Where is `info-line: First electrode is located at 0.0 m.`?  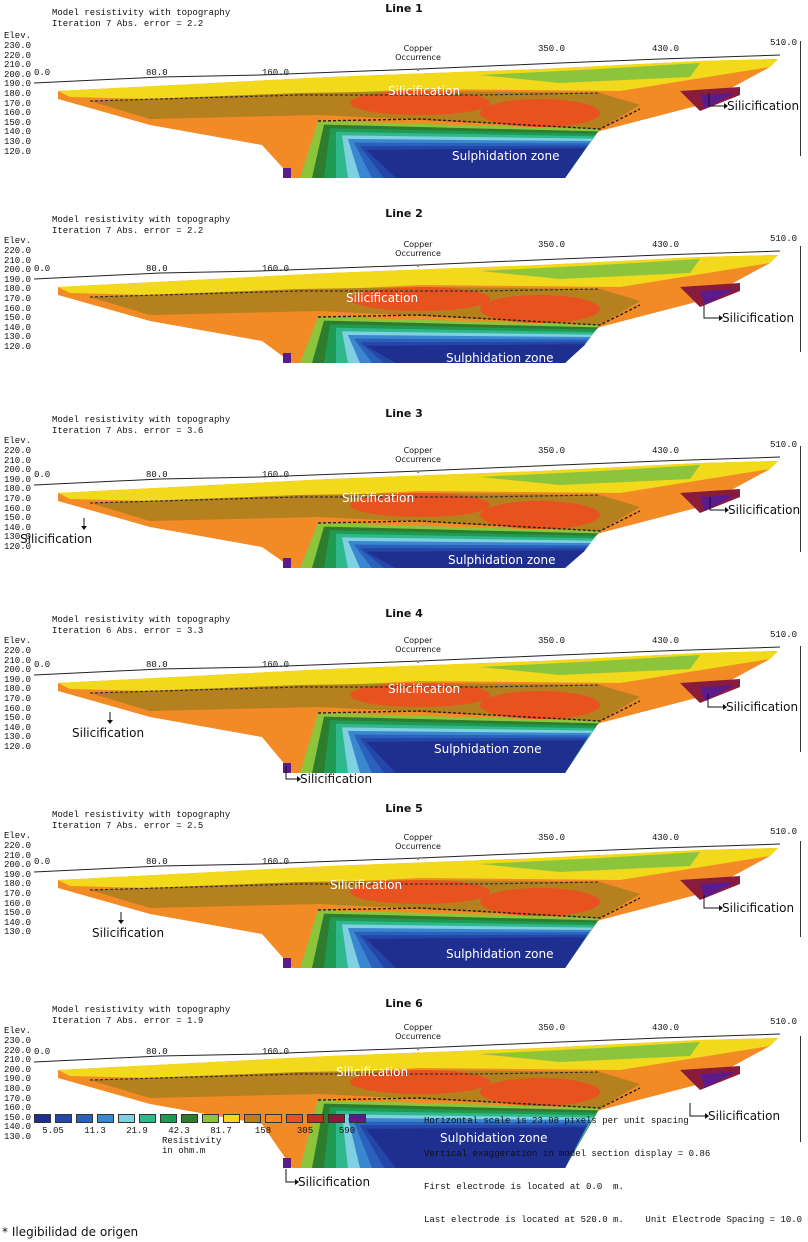
info-line: First electrode is located at 0.0 m. is located at coordinates (524, 1187).